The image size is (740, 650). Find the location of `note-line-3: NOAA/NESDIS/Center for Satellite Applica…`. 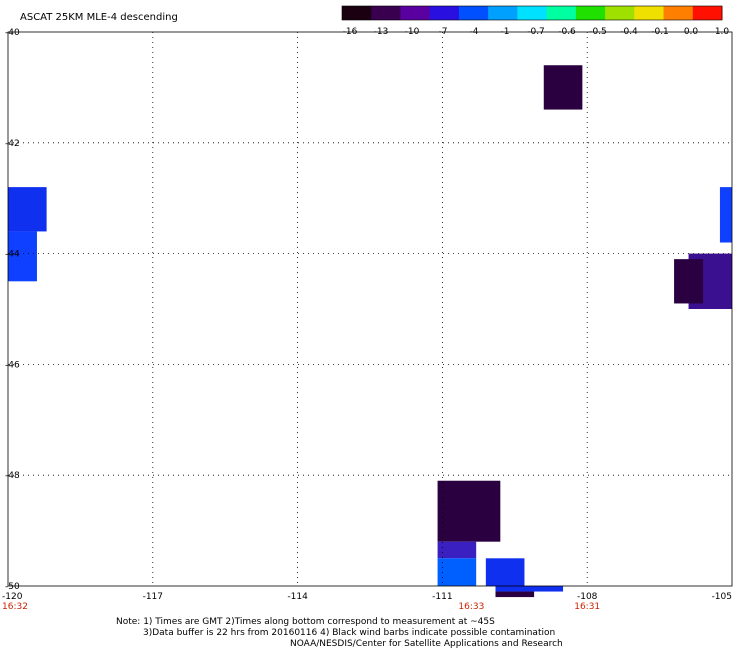

note-line-3: NOAA/NESDIS/Center for Satellite Applica… is located at coordinates (426, 644).